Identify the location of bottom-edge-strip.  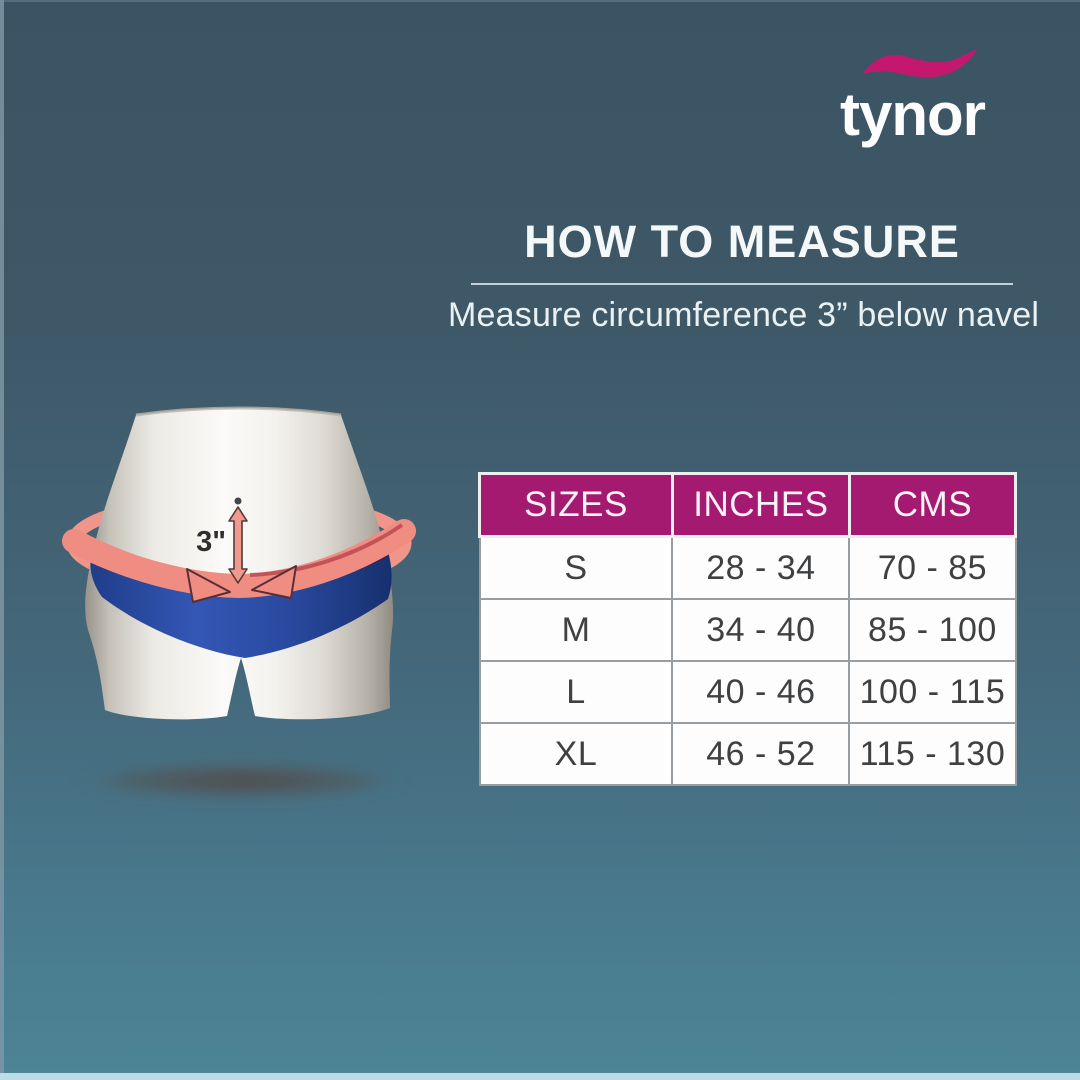
(540, 1076).